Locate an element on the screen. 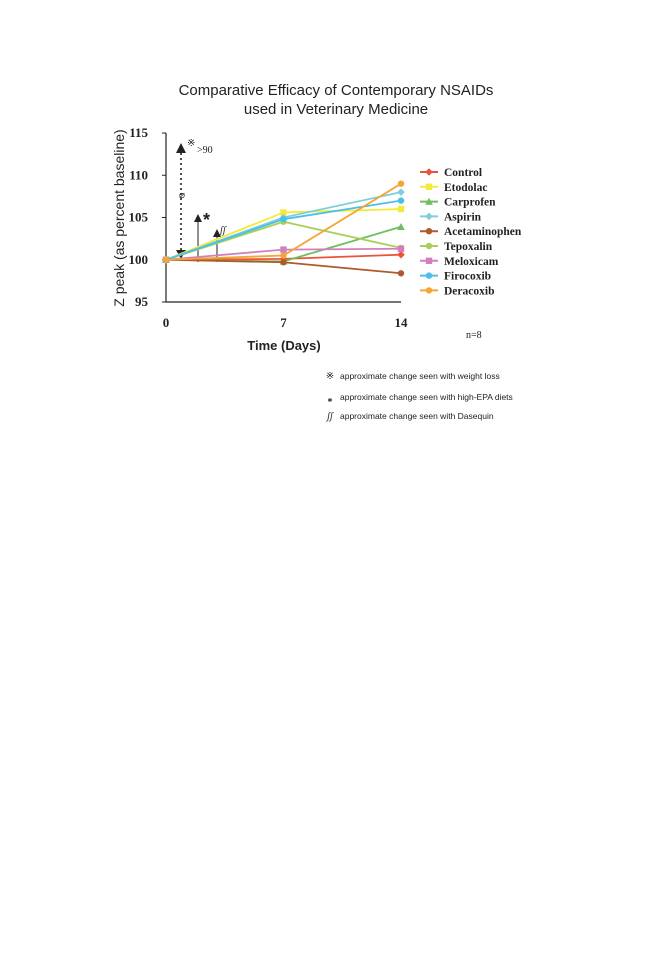  weight-loss-arrowhead-up is located at coordinates (181, 148).